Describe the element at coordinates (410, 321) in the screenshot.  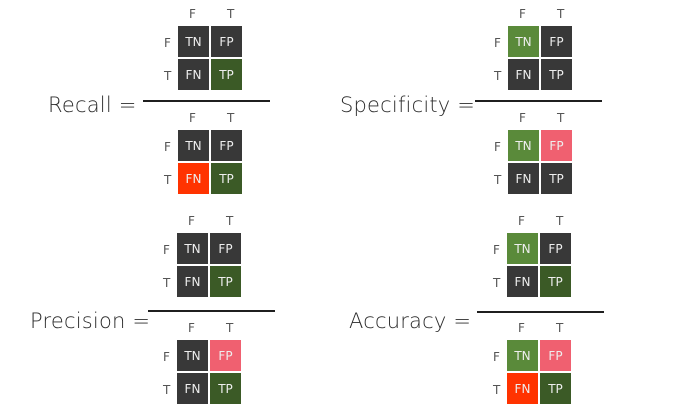
I see `metric-label: Accuracy =` at that location.